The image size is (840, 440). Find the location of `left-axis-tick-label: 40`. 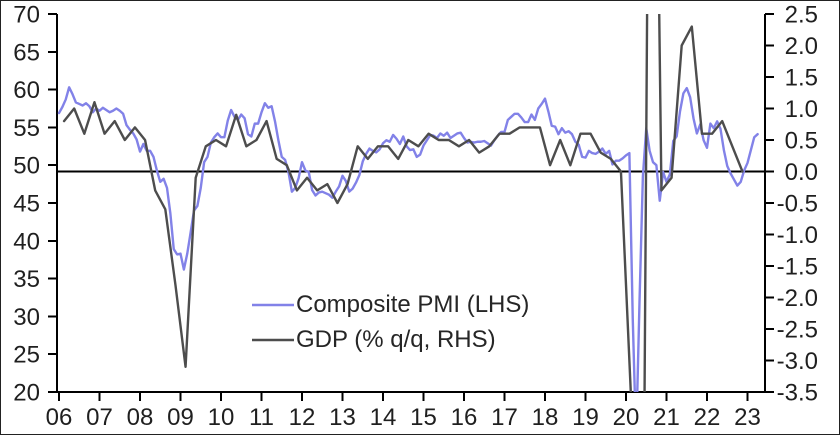

left-axis-tick-label: 40 is located at coordinates (26, 241).